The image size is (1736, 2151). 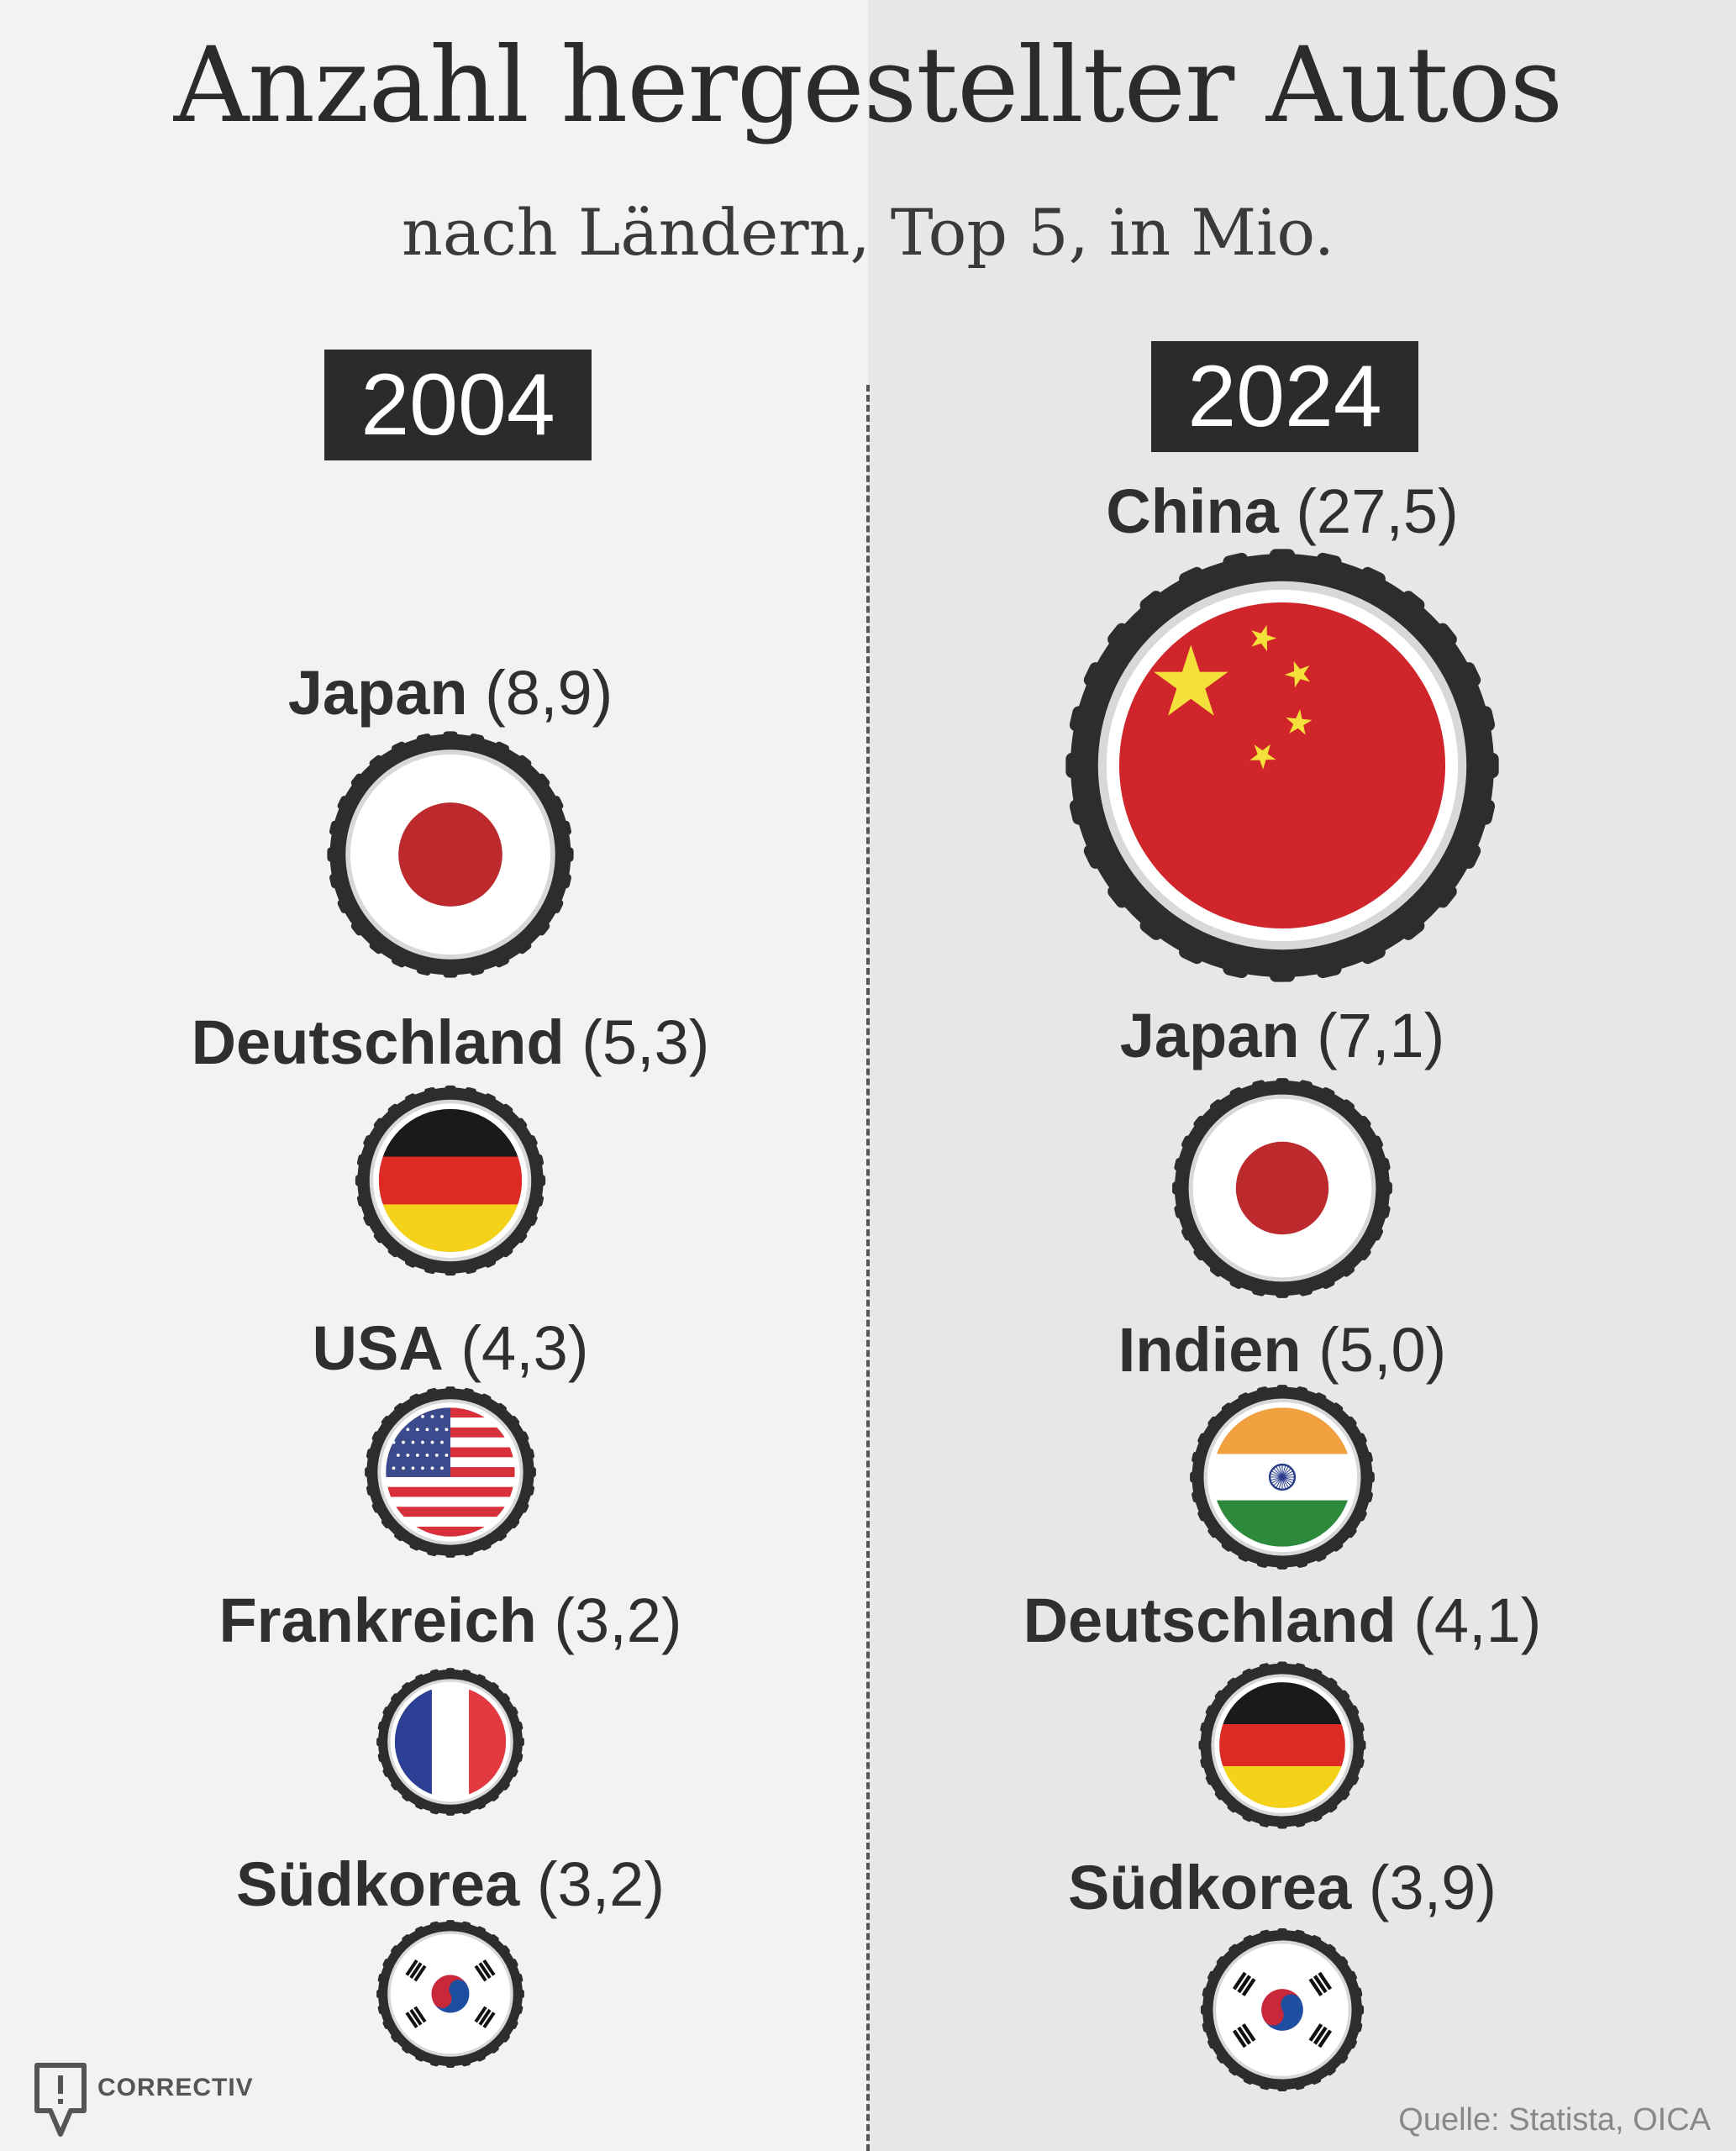 I want to click on wheel-2024-deutschland, so click(x=1282, y=1745).